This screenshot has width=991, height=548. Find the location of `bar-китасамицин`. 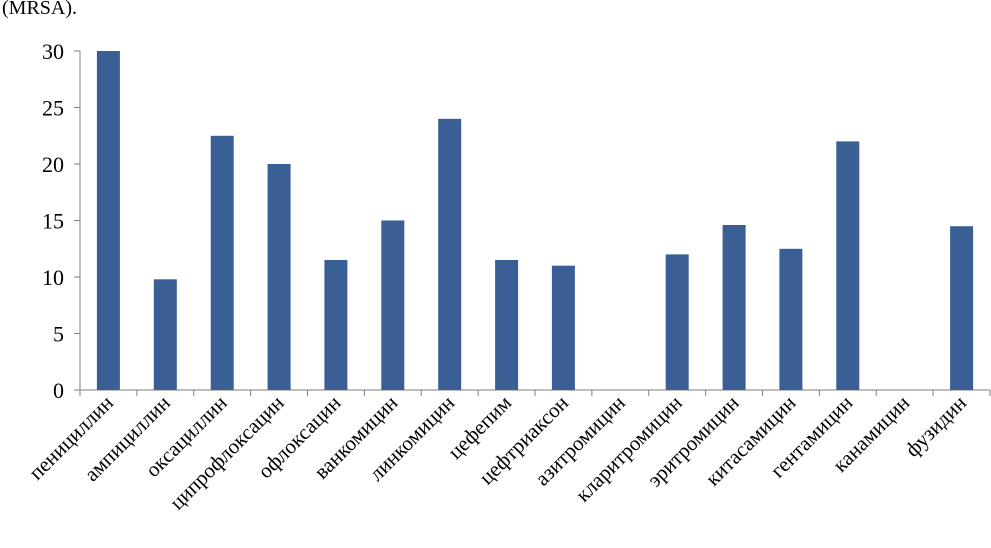

bar-китасамицин is located at coordinates (791, 319).